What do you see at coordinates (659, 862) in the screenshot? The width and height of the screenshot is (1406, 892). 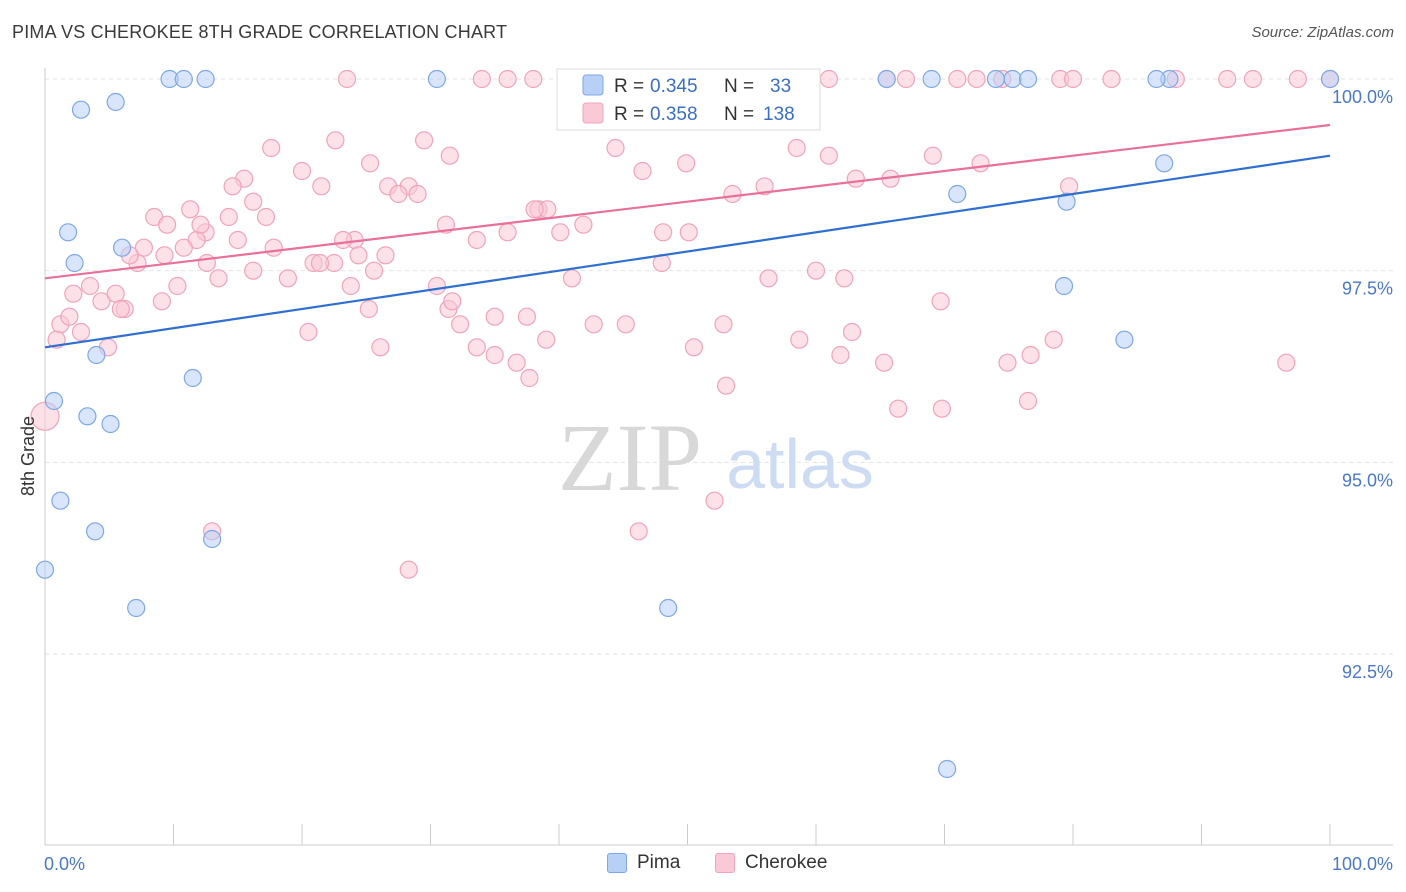 I see `bottom-legend-pima-label: Pima` at bounding box center [659, 862].